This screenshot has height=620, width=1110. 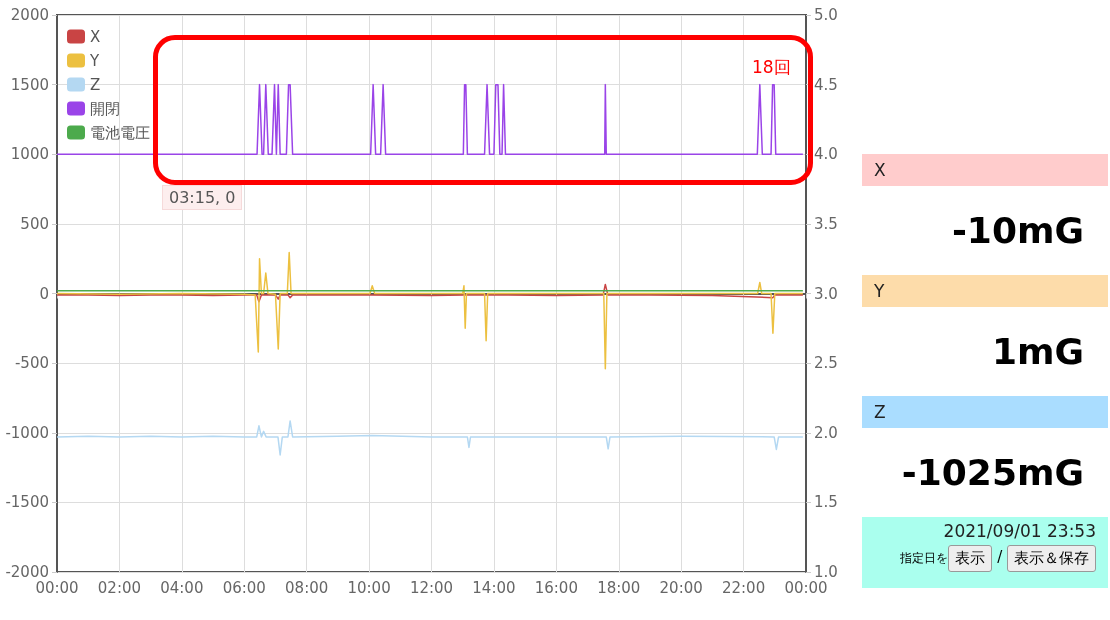 What do you see at coordinates (29, 15) in the screenshot?
I see `y-tick-label: 2000` at bounding box center [29, 15].